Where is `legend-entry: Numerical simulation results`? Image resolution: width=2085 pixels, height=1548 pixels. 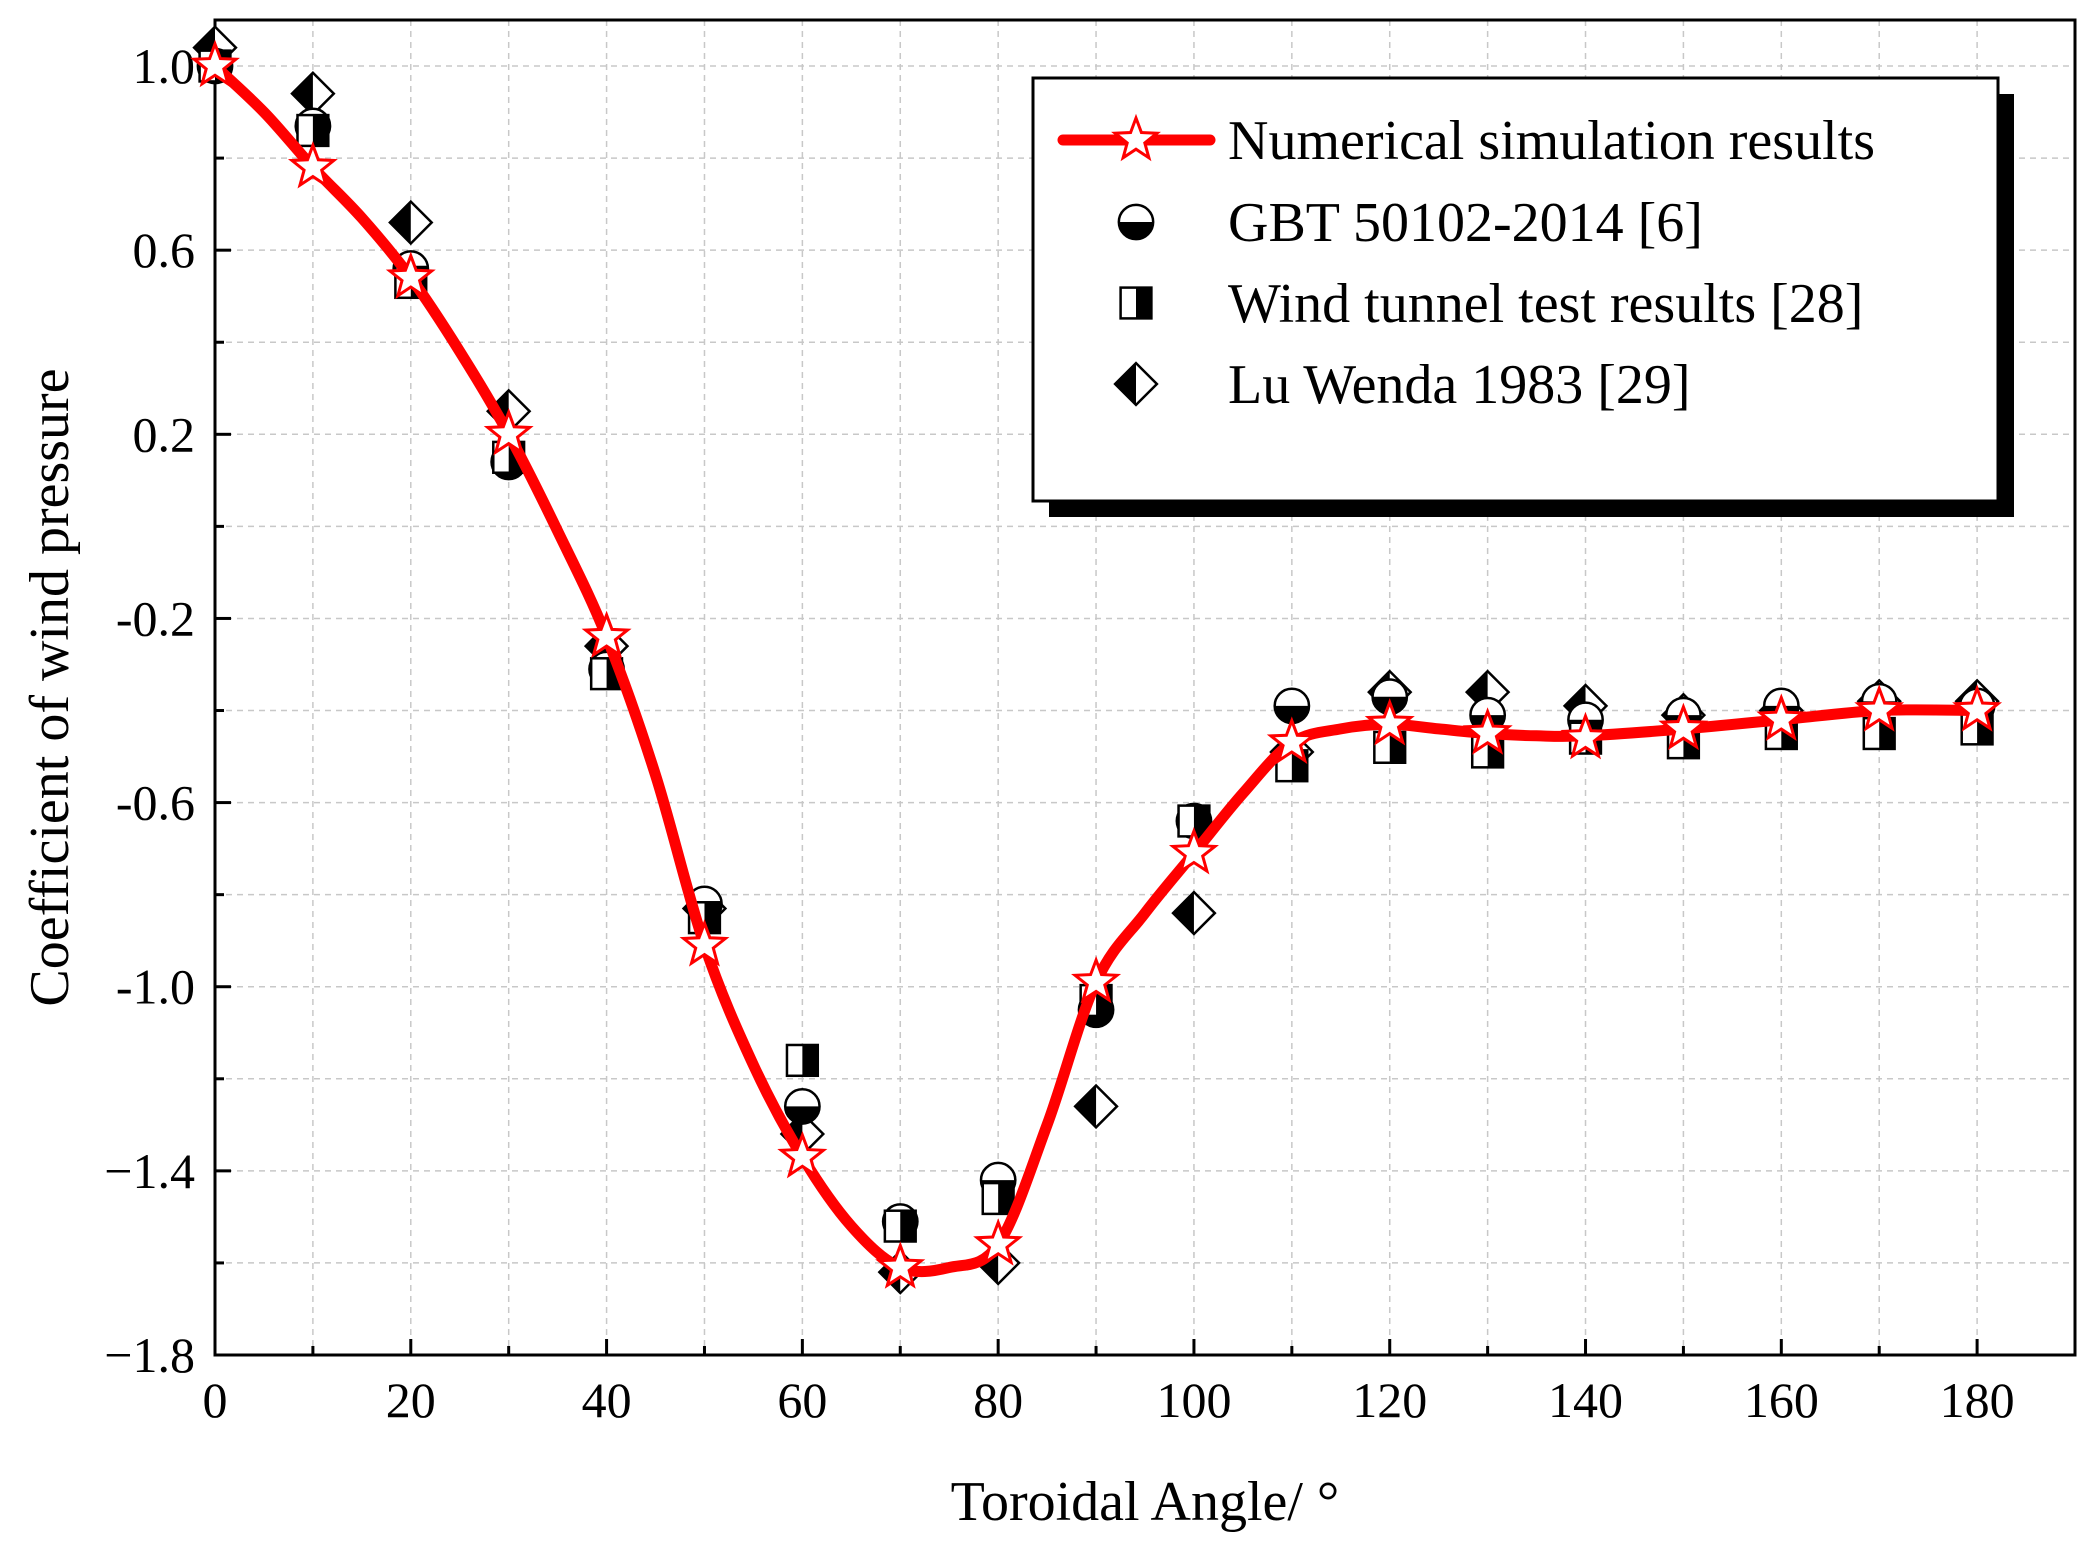
legend-entry: Numerical simulation results is located at coordinates (1466, 141).